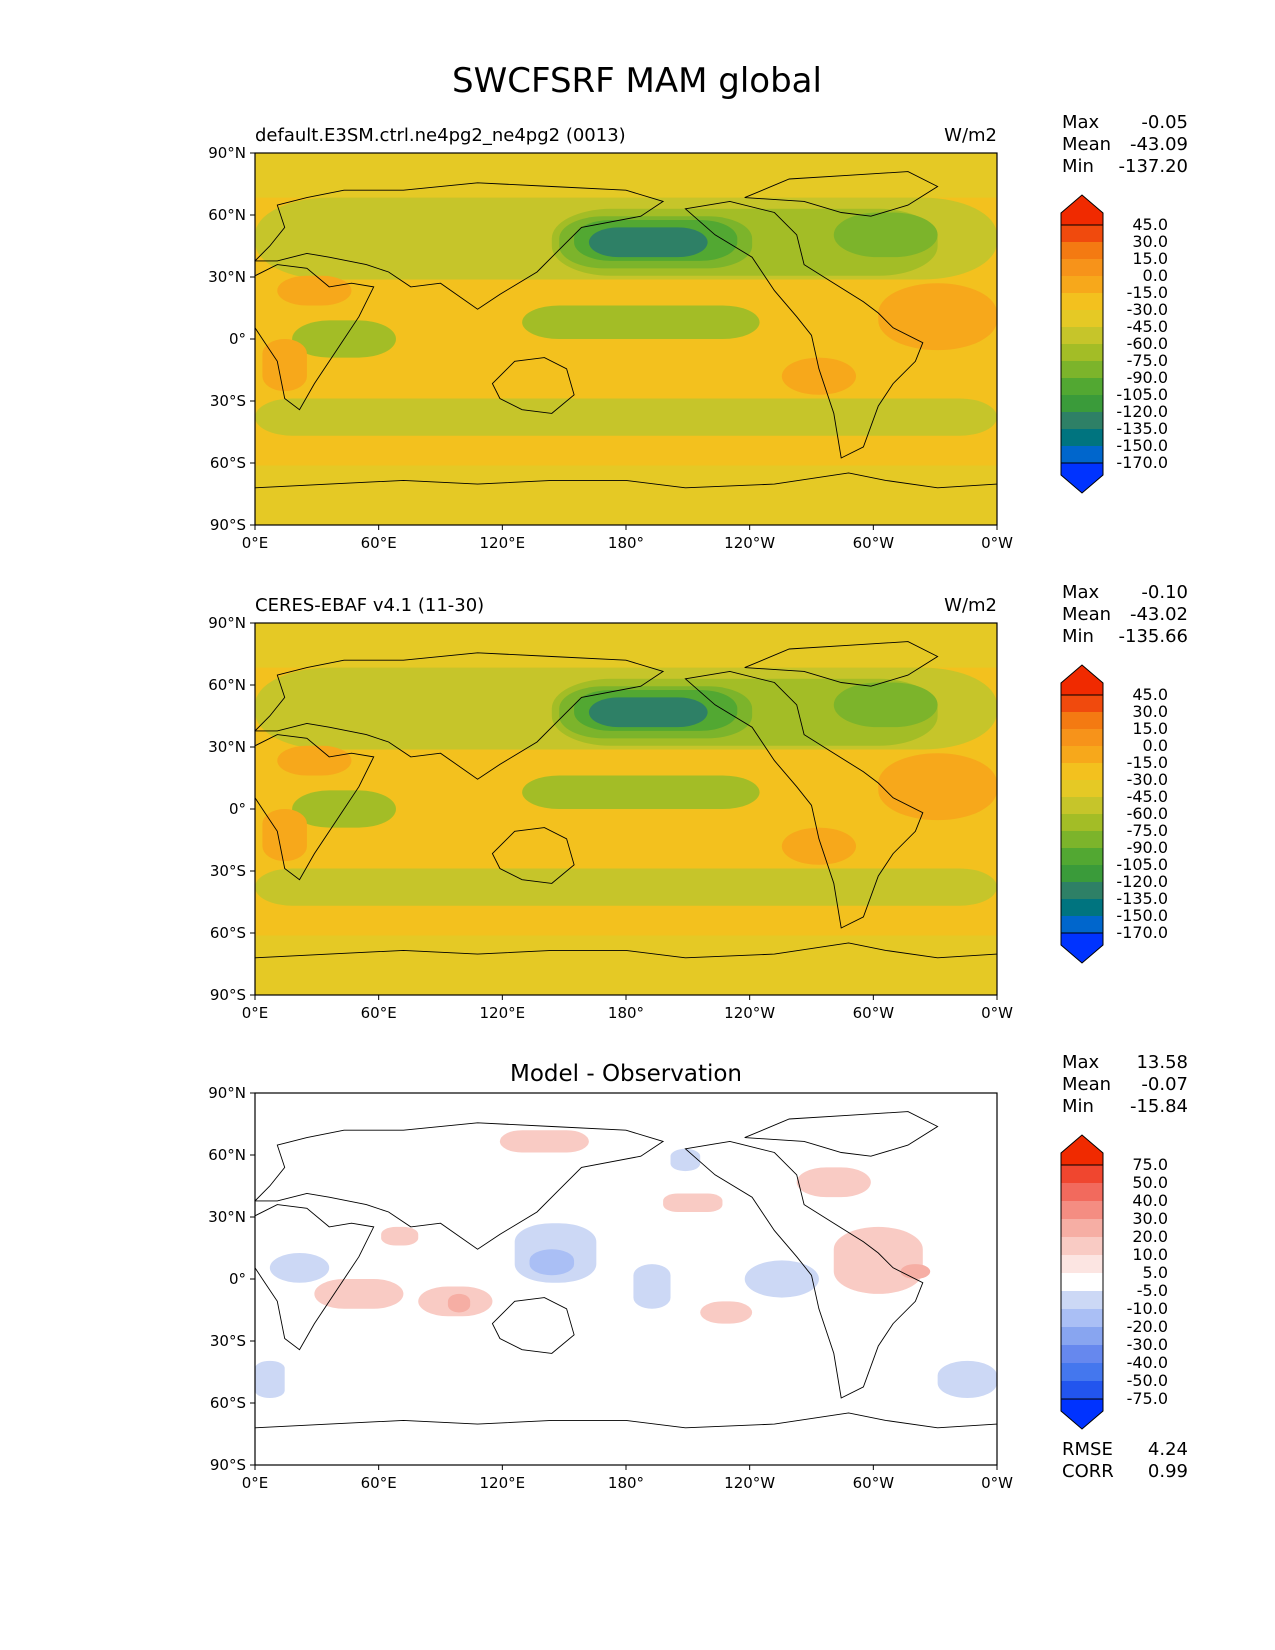 This screenshot has width=1275, height=1650. I want to click on colorbar-tick-label: 0.0, so click(1155, 275).